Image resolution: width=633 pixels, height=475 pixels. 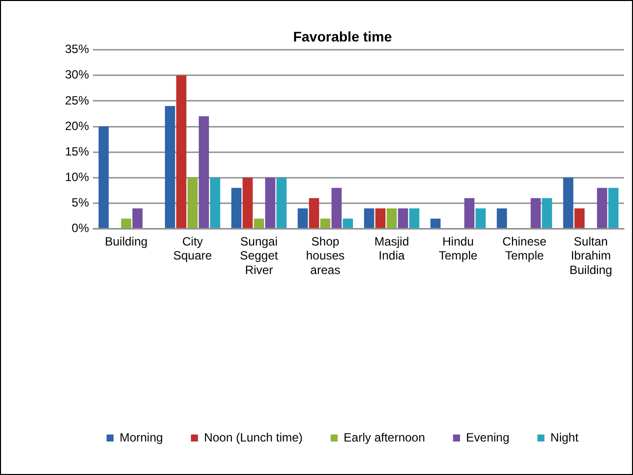 What do you see at coordinates (259, 256) in the screenshot?
I see `x-tick-label: Sungai Segget River` at bounding box center [259, 256].